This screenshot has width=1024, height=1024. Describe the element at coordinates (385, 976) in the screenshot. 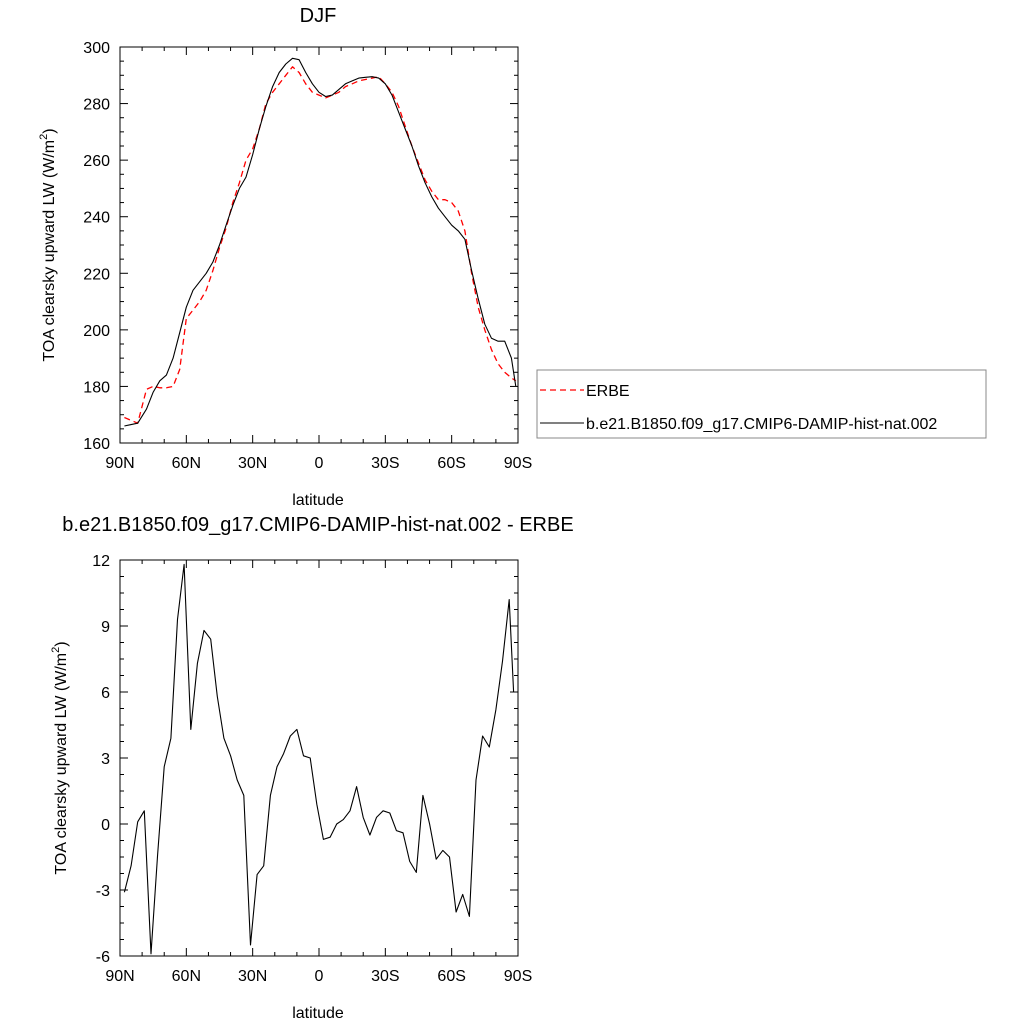

I see `bottom-chart-x-tick-label: 30S` at that location.